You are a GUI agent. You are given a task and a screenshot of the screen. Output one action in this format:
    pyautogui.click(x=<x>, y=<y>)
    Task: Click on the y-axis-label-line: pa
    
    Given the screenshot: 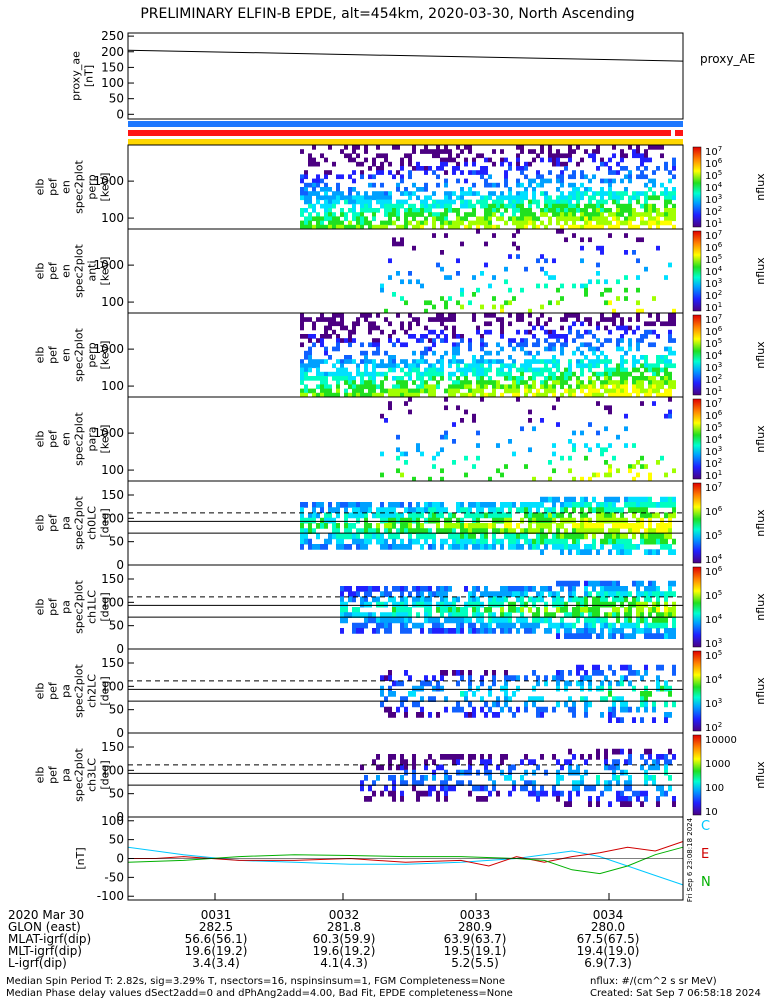 What is the action you would take?
    pyautogui.click(x=66, y=775)
    